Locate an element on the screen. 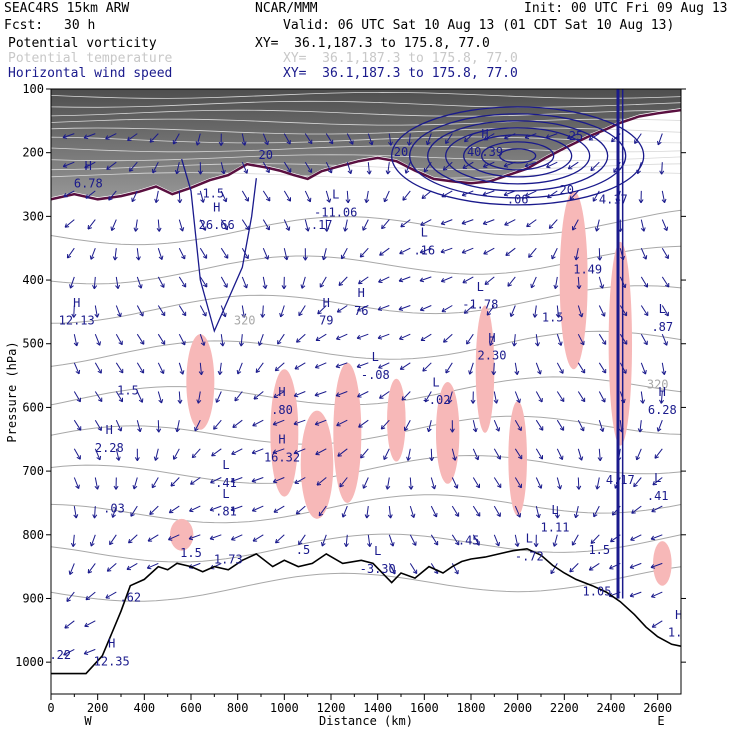 The width and height of the screenshot is (740, 740). init-time: Init: 00 UTC Fri 09 Aug 13 is located at coordinates (626, 8).